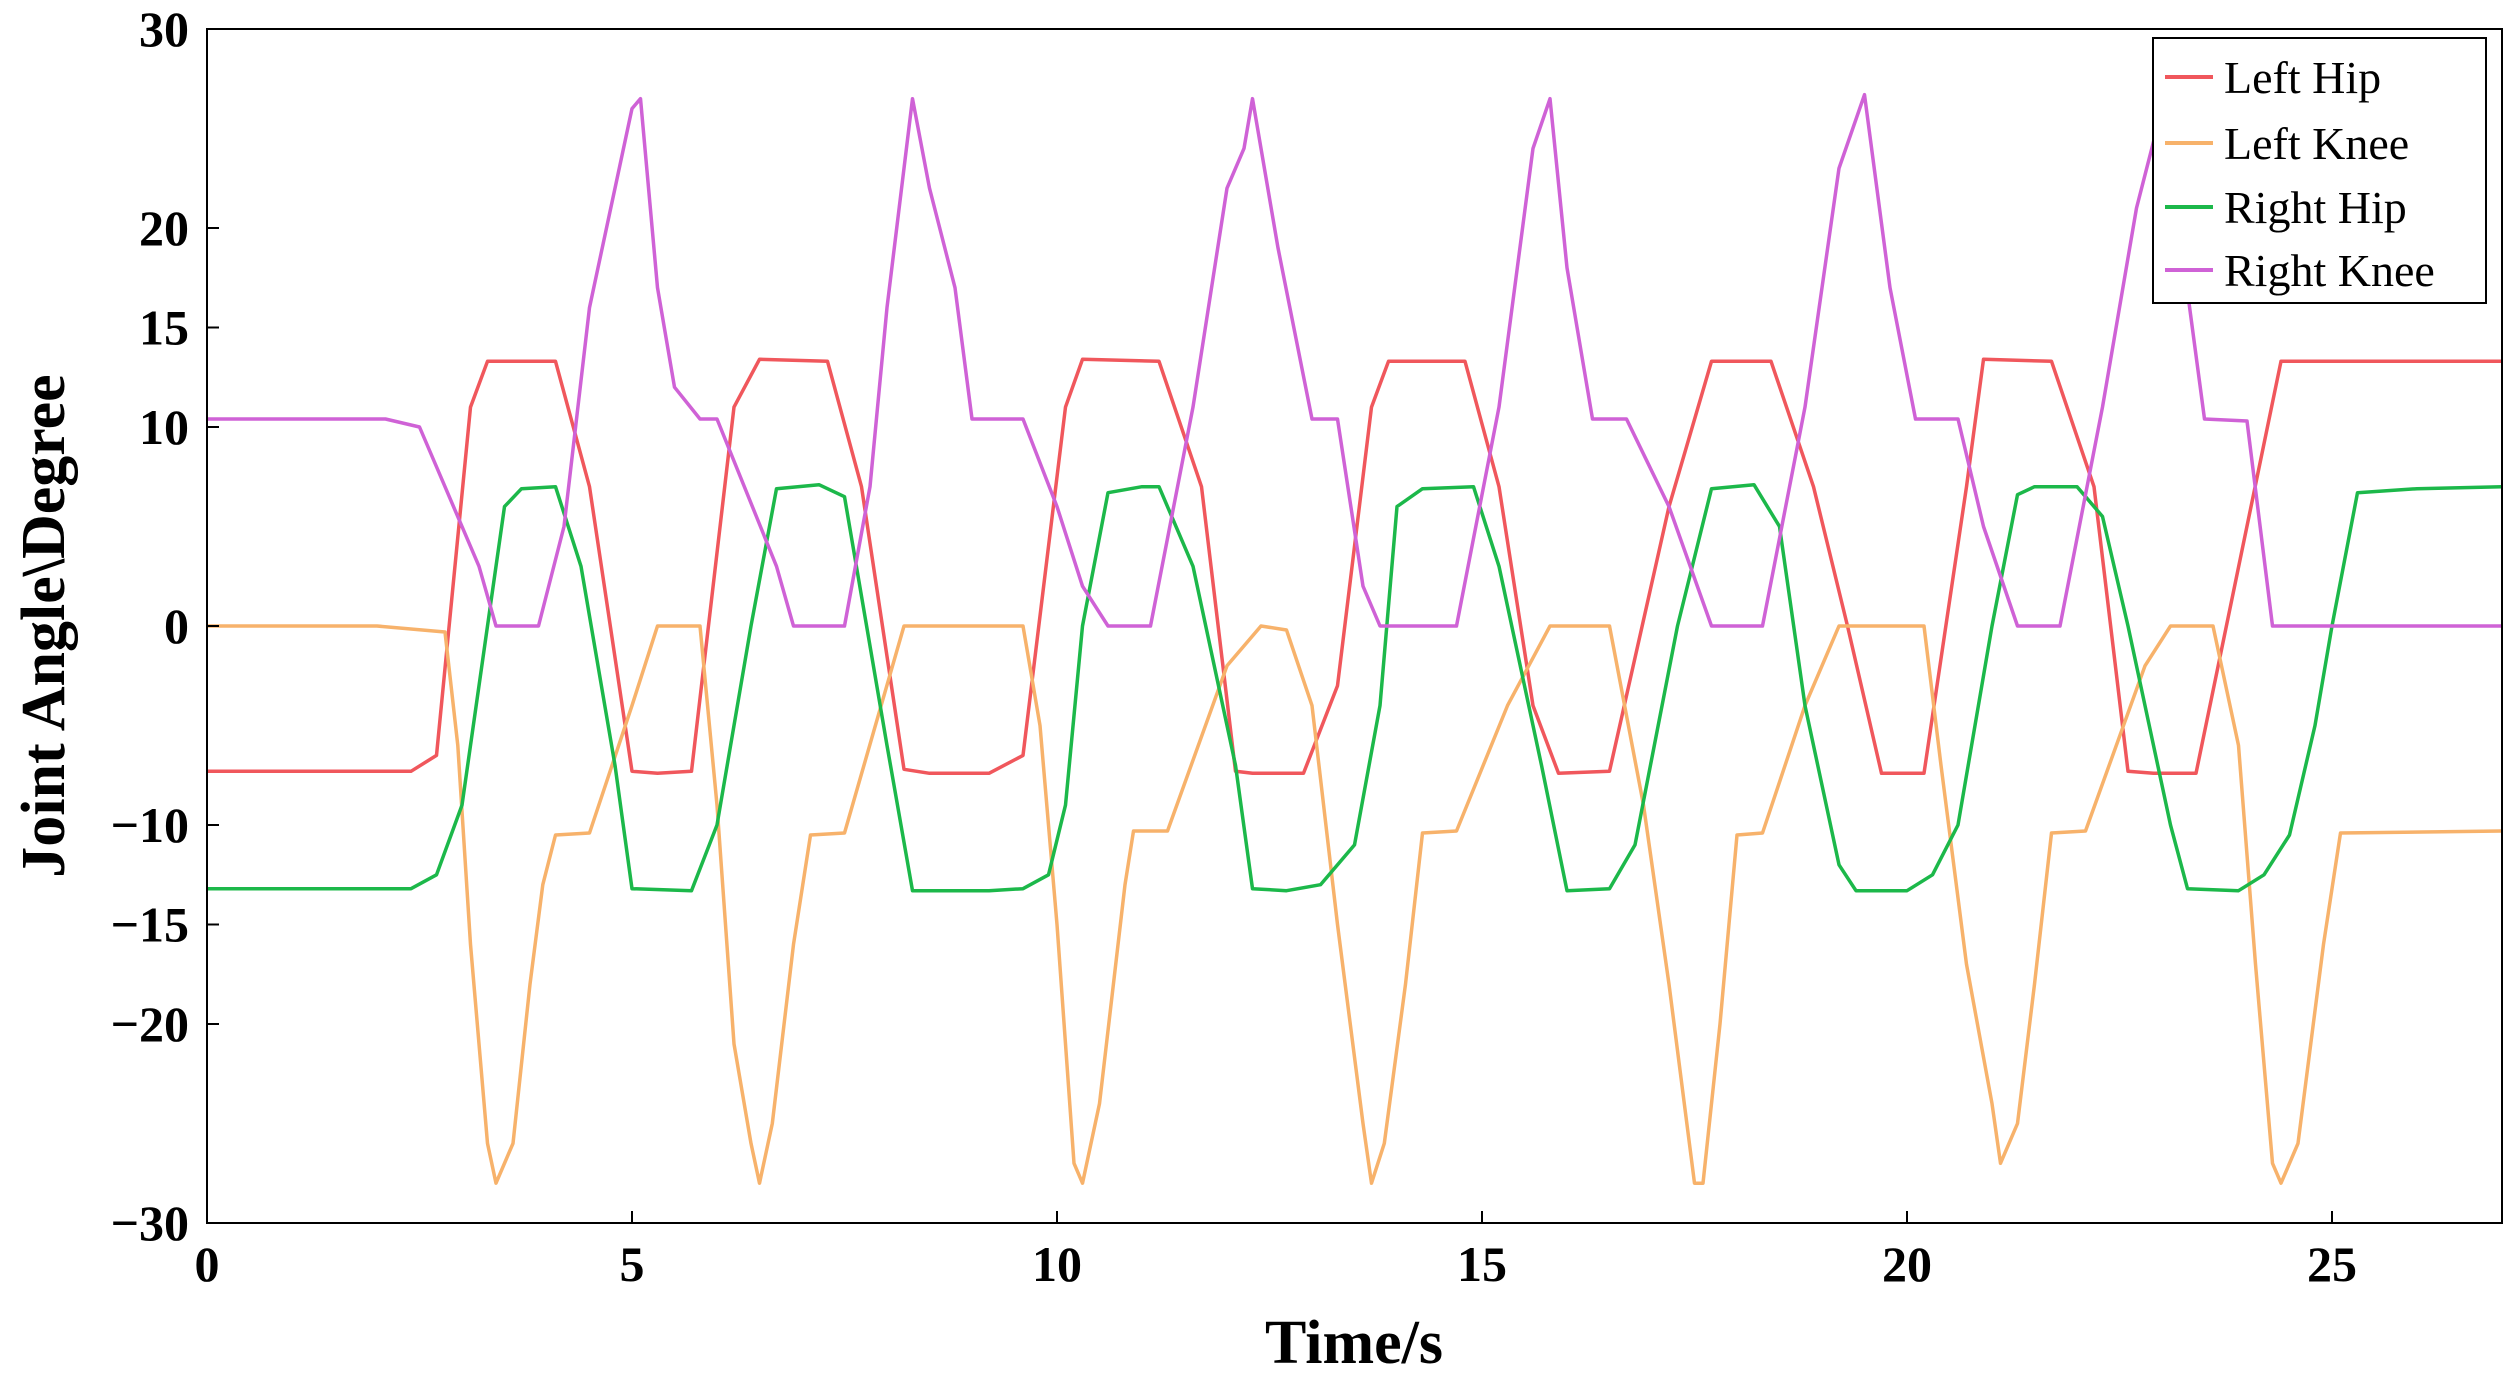 Image resolution: width=2510 pixels, height=1381 pixels. What do you see at coordinates (176, 626) in the screenshot?
I see `y-tick-label: 0` at bounding box center [176, 626].